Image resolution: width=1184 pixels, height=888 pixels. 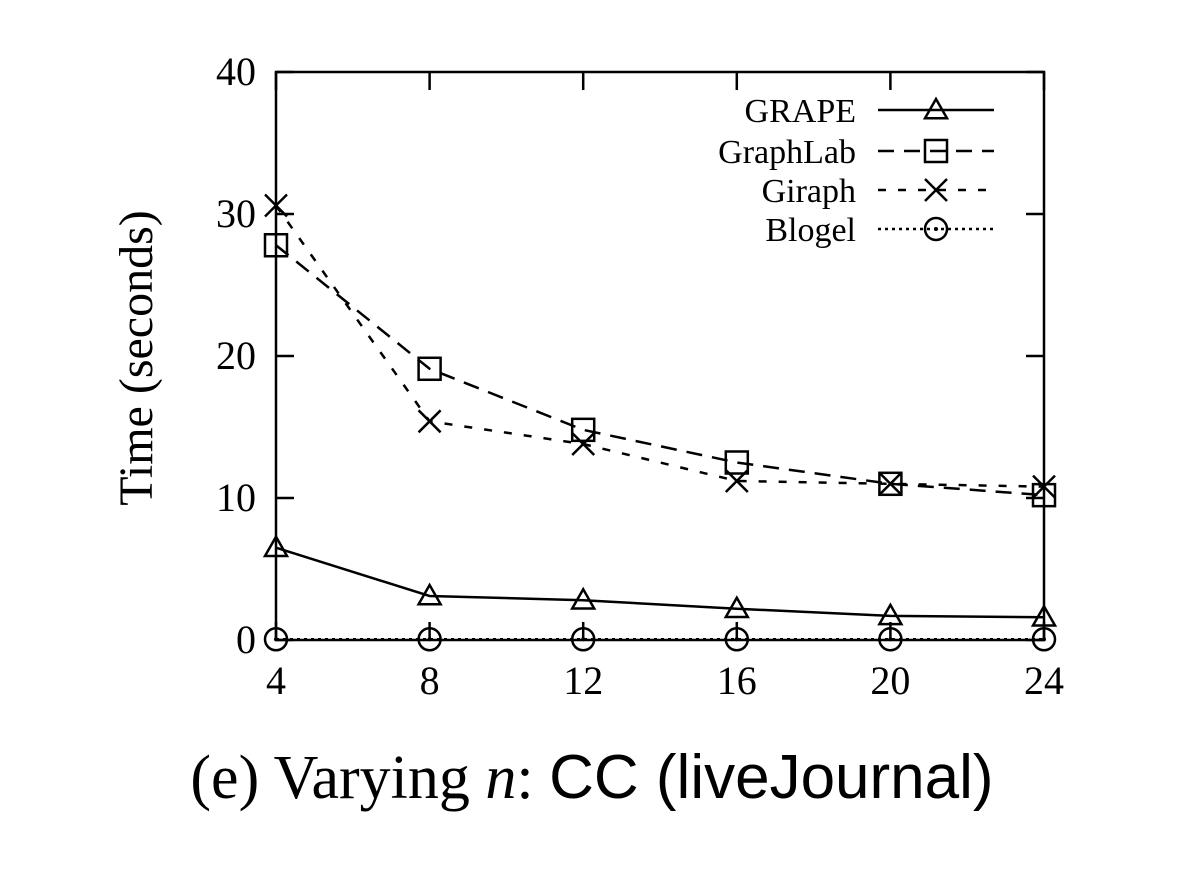 I want to click on y-tick-label: 30, so click(x=236, y=213).